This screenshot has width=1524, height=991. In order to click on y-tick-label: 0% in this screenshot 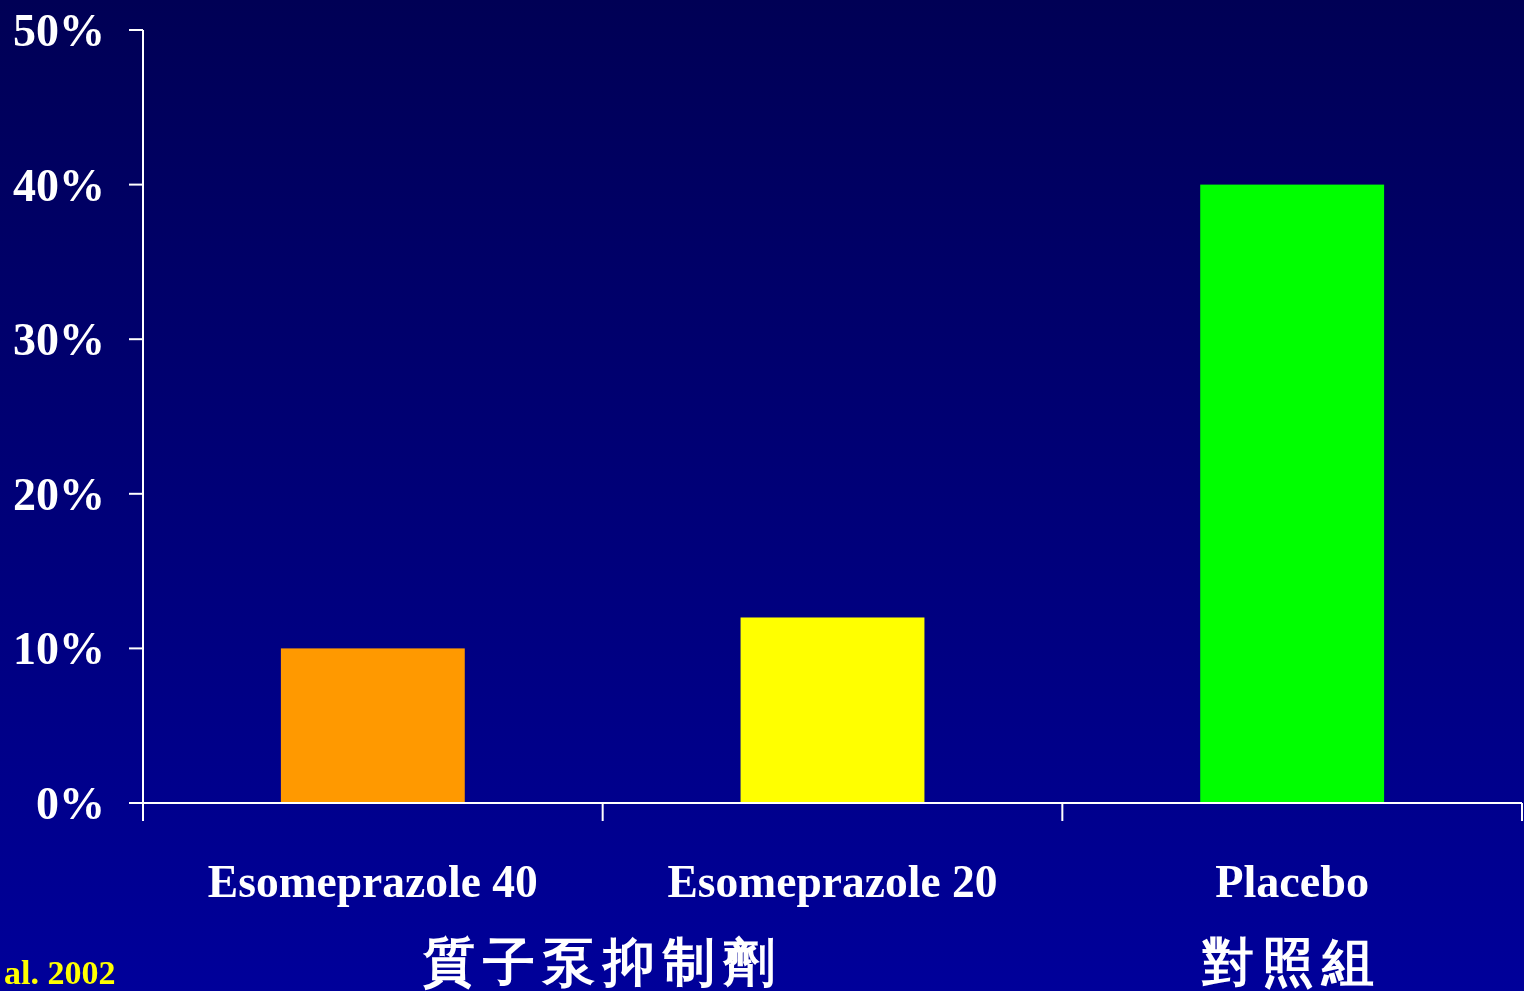, I will do `click(70, 803)`.